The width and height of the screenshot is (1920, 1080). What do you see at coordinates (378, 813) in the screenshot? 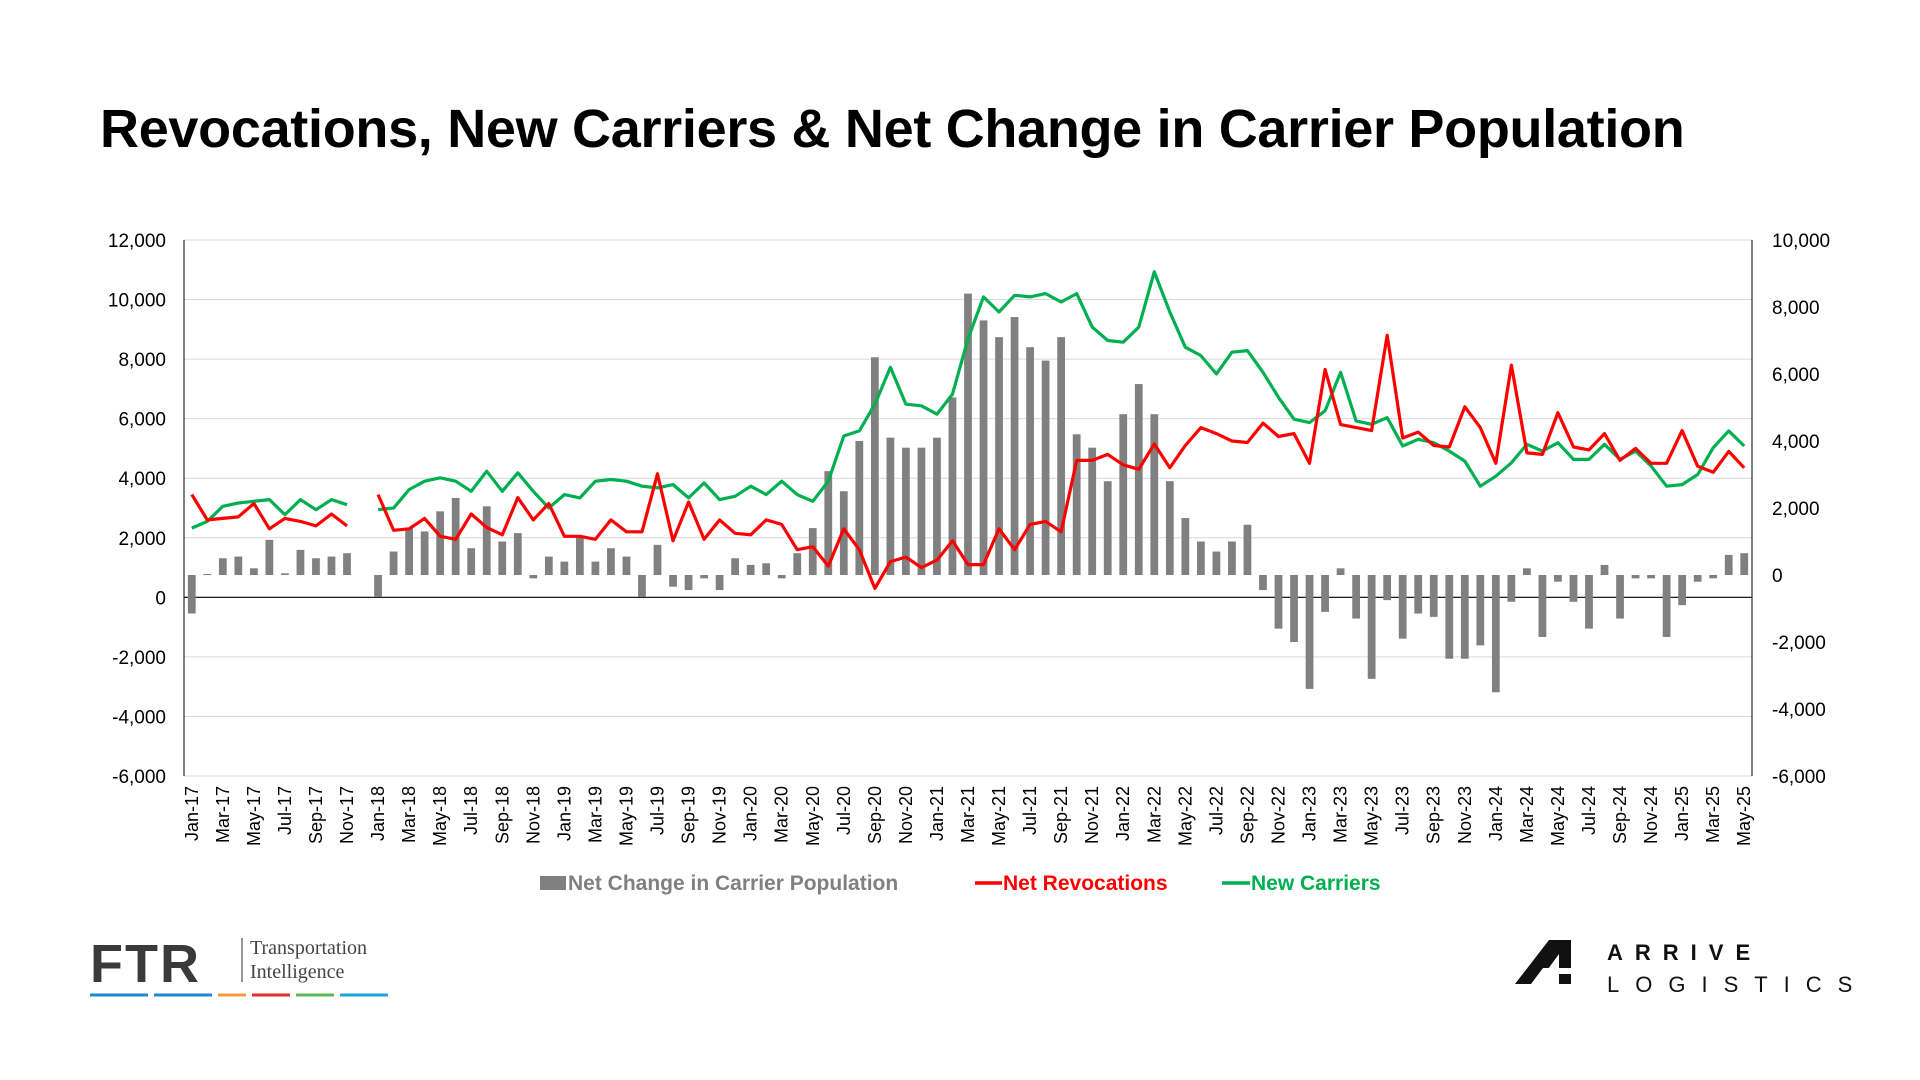
I see `x-tick-label: Jan-18` at bounding box center [378, 813].